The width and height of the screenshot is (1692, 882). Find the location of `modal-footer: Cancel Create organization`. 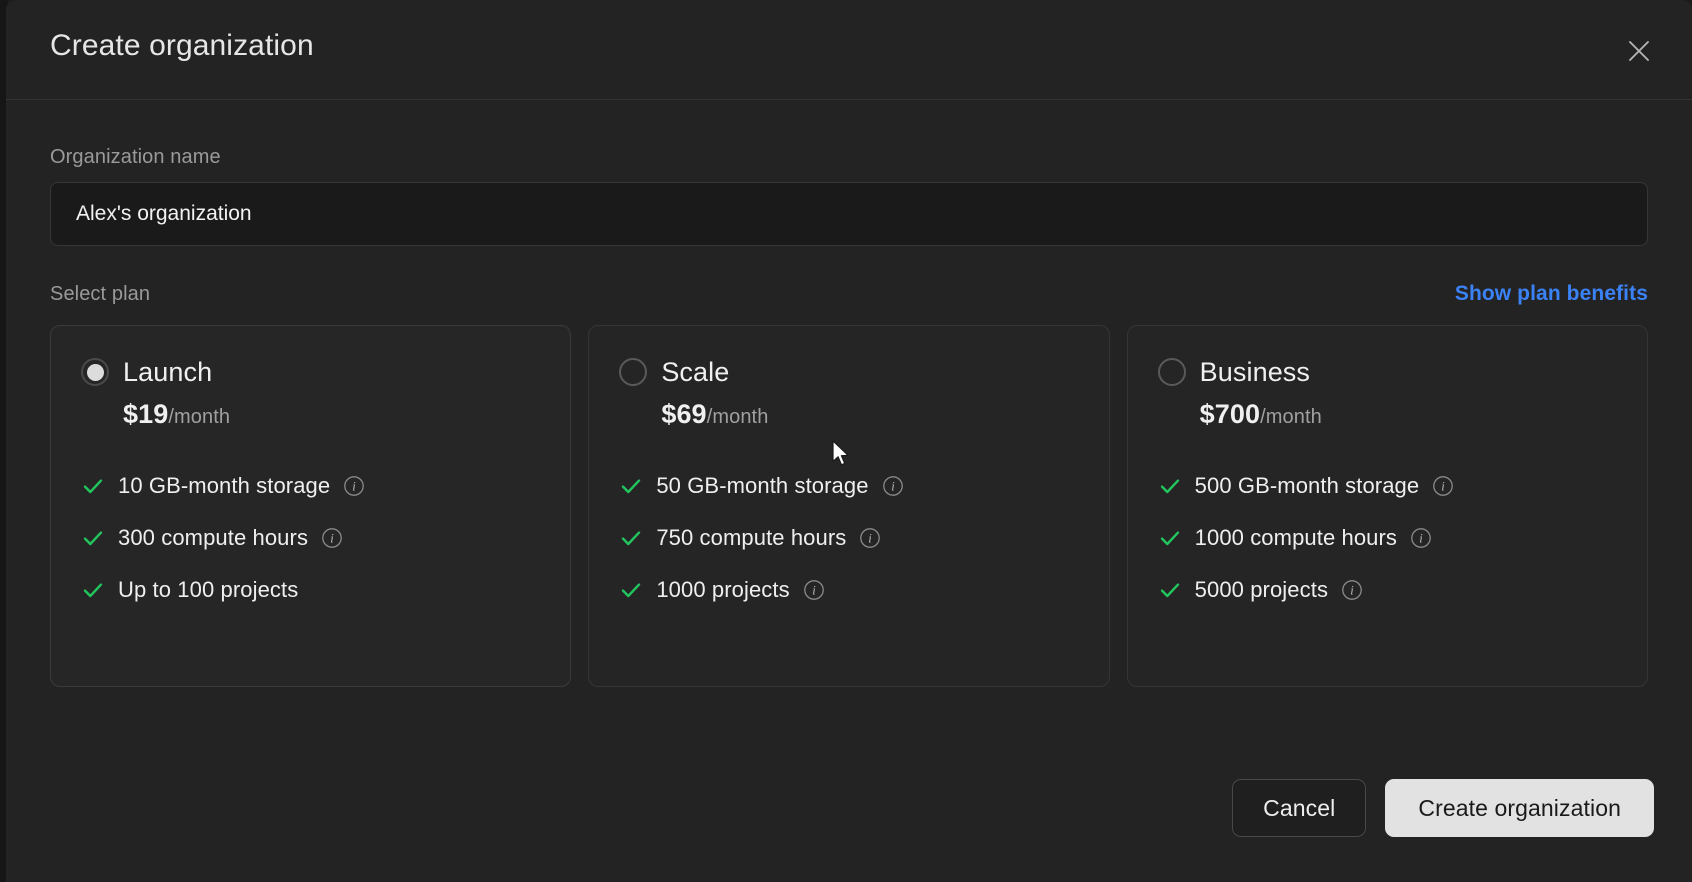

modal-footer: Cancel Create organization is located at coordinates (1443, 808).